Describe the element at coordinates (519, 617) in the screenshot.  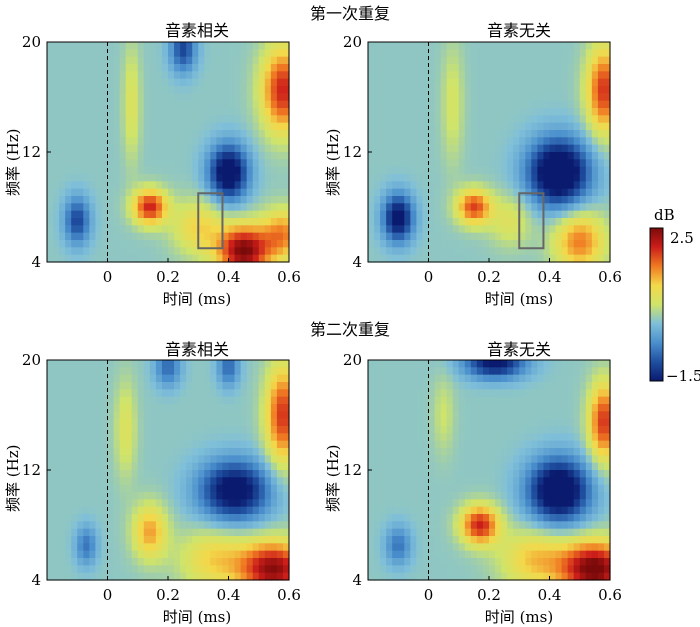
I see `x-axis-label-r2-unrelated: 时间 (ms)` at that location.